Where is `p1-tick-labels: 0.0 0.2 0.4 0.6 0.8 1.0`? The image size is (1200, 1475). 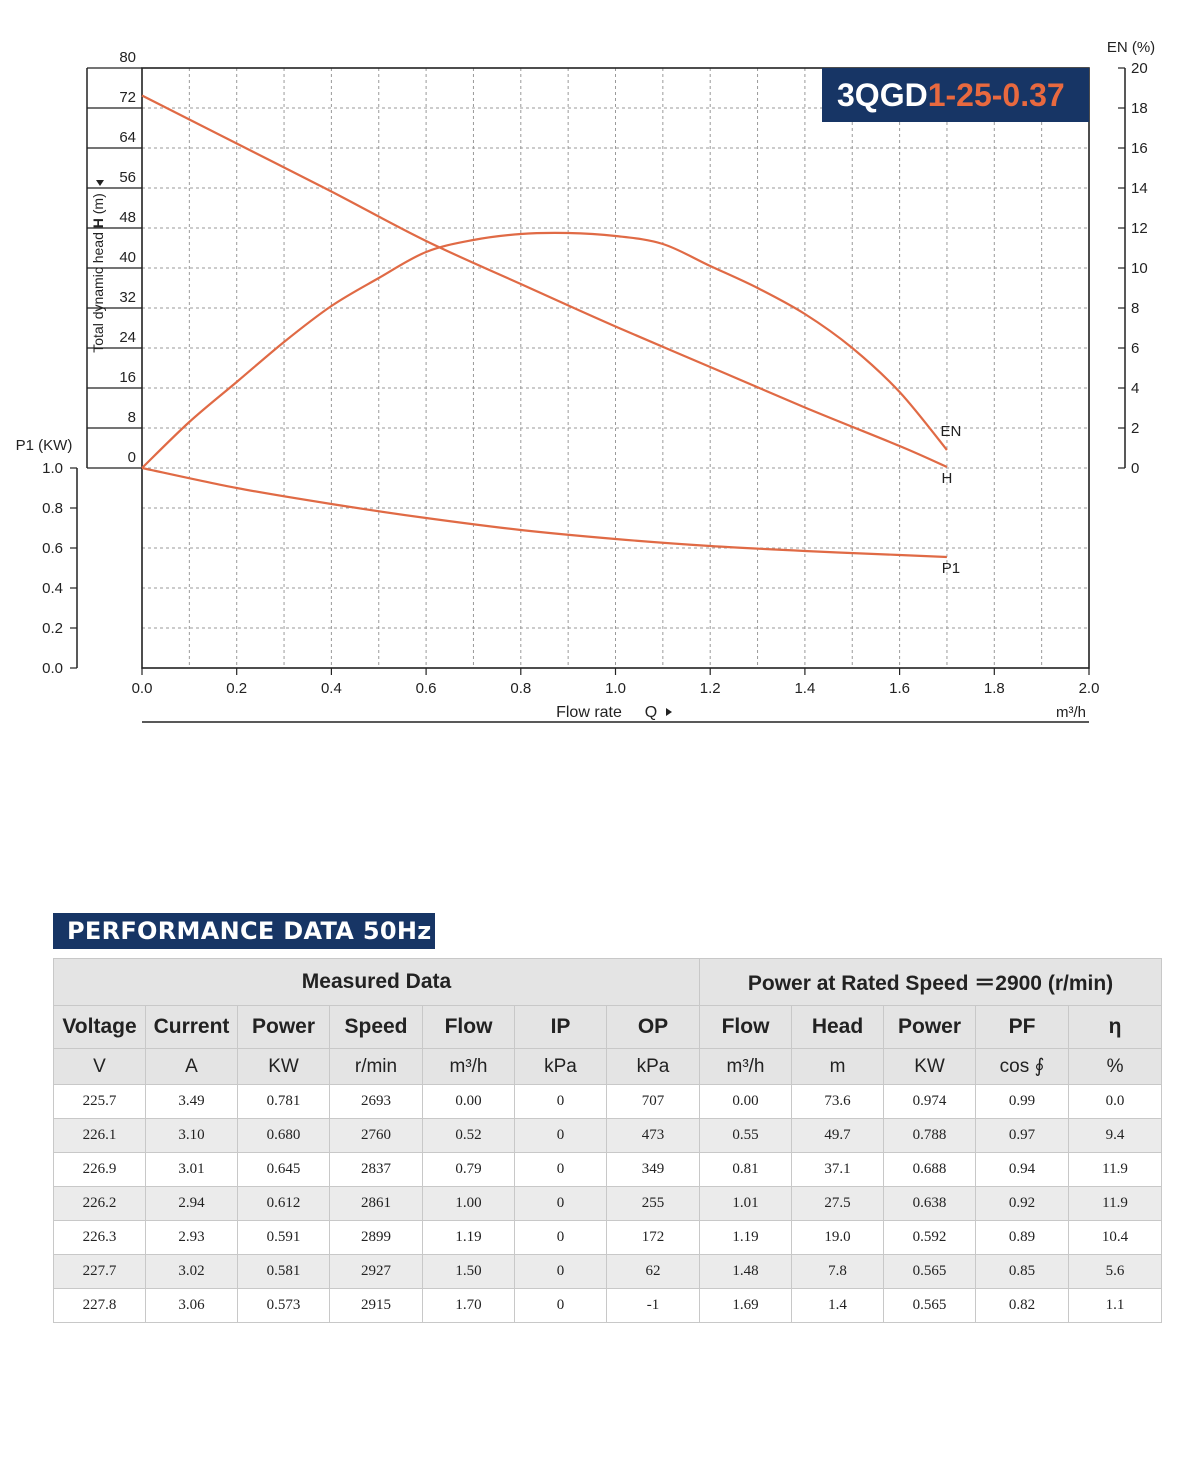
p1-tick-labels: 0.0 0.2 0.4 0.6 0.8 1.0 is located at coordinates (59, 568).